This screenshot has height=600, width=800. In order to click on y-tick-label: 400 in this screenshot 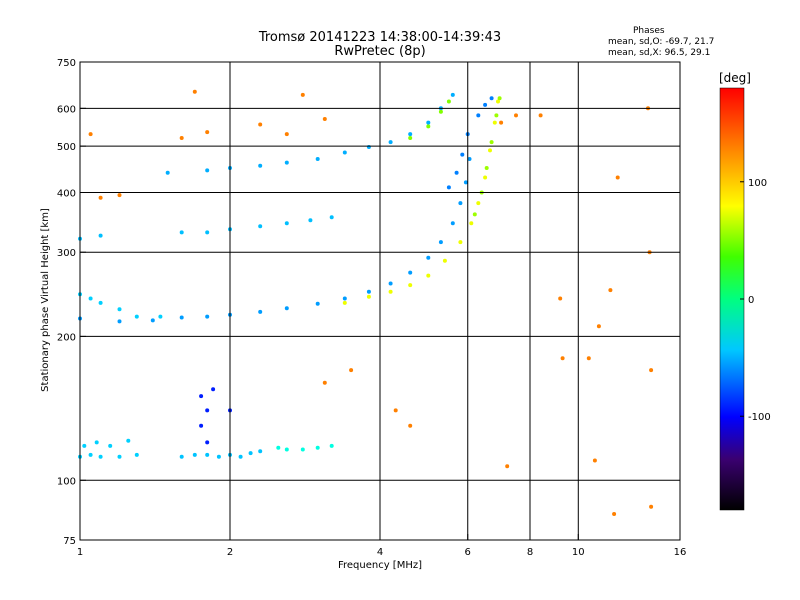, I will do `click(66, 193)`.